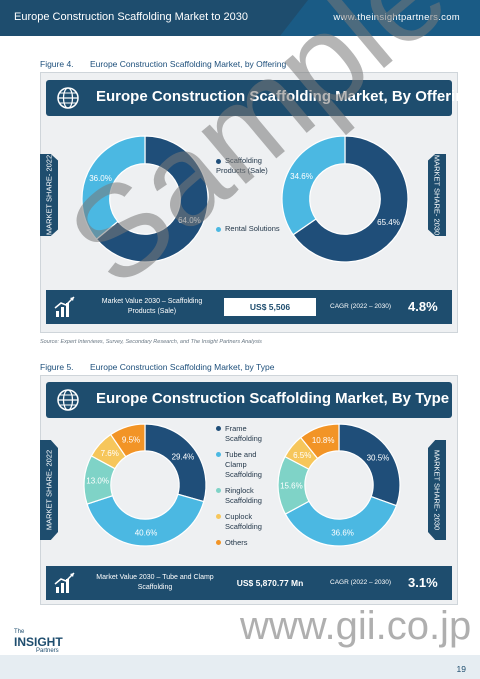 The height and width of the screenshot is (679, 480). I want to click on figure4-left-tab-label: MARKET SHARE- 2022, so click(49, 195).